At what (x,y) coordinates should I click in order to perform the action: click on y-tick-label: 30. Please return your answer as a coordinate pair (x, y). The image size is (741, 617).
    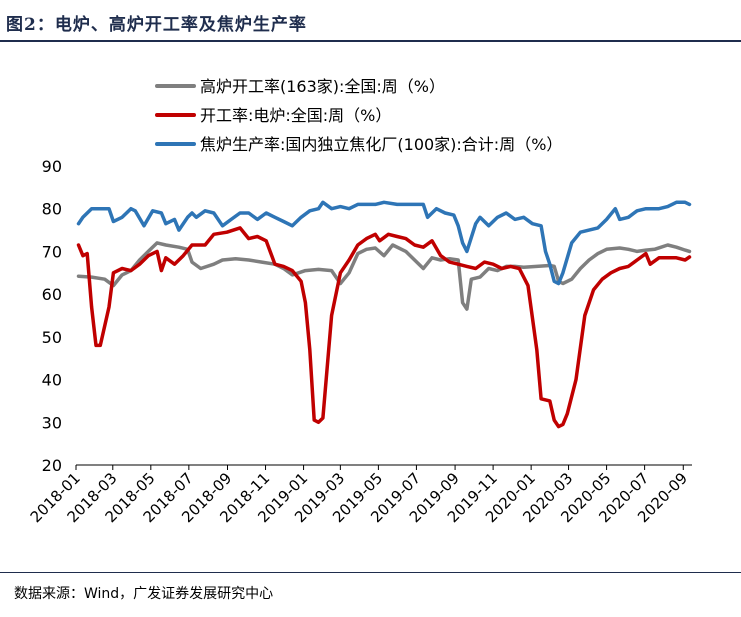
    Looking at the image, I should click on (52, 422).